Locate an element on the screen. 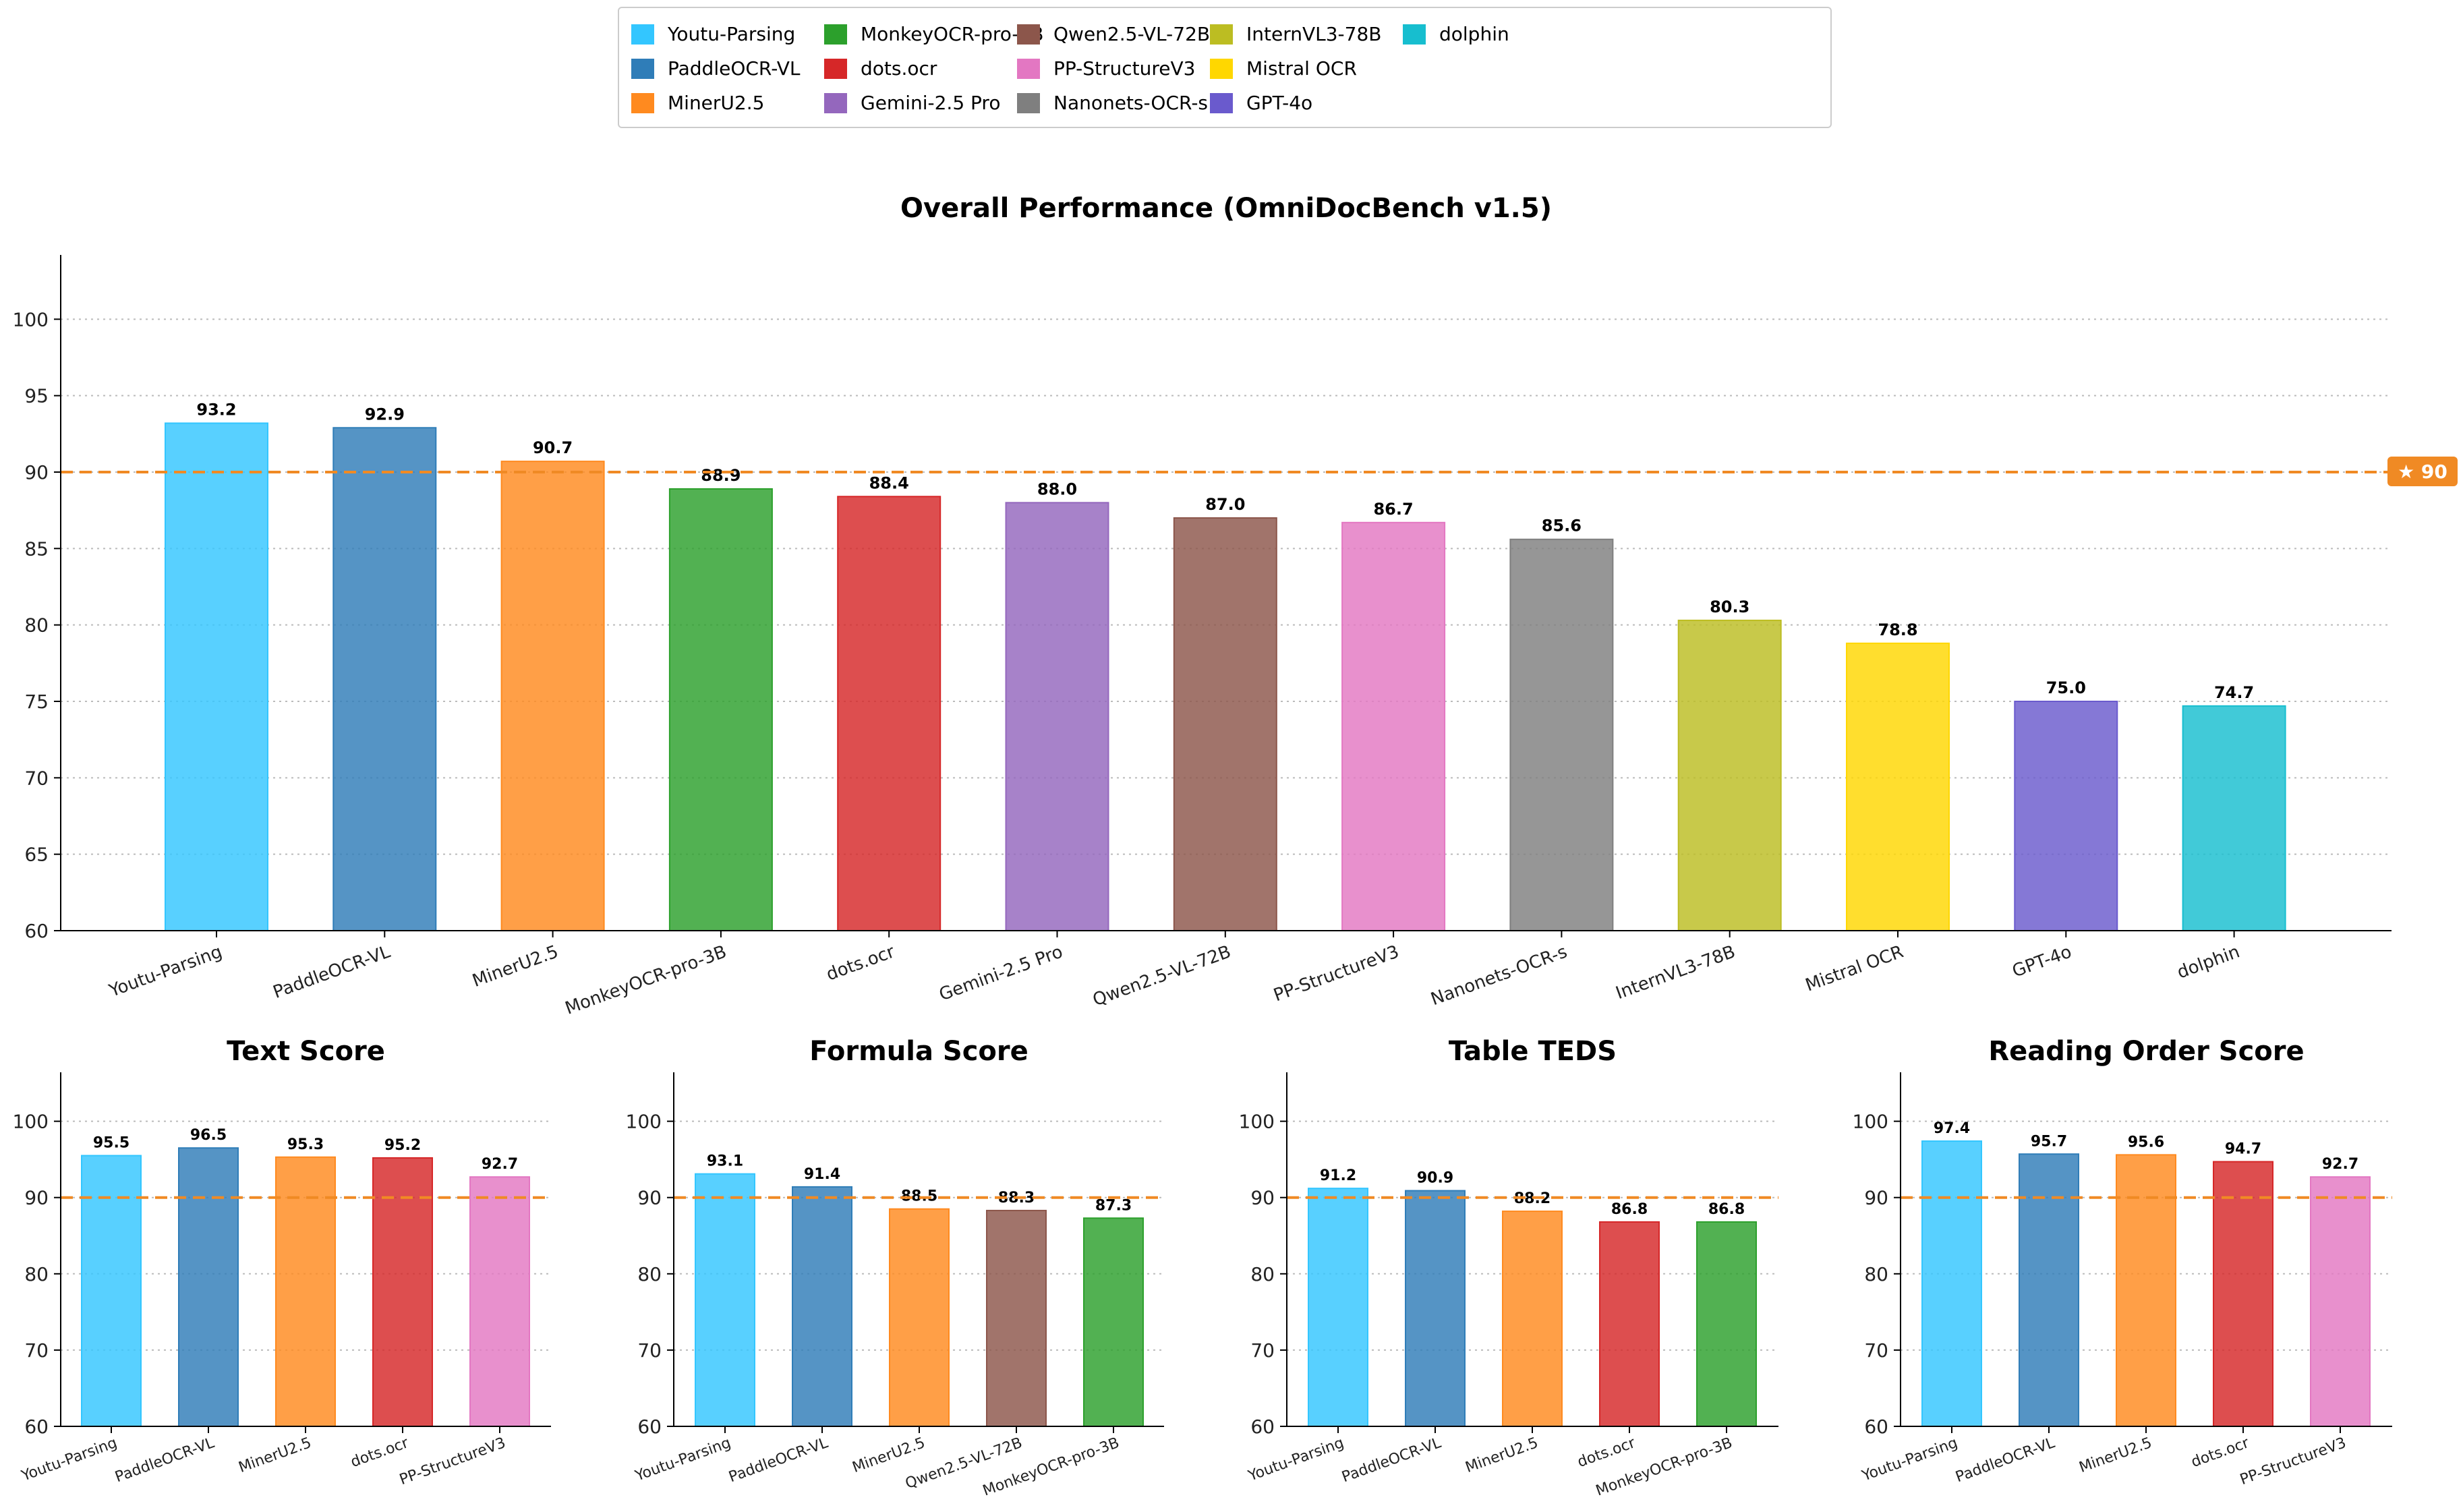 This screenshot has width=2463, height=1512. data-label: 87.3 is located at coordinates (1113, 1205).